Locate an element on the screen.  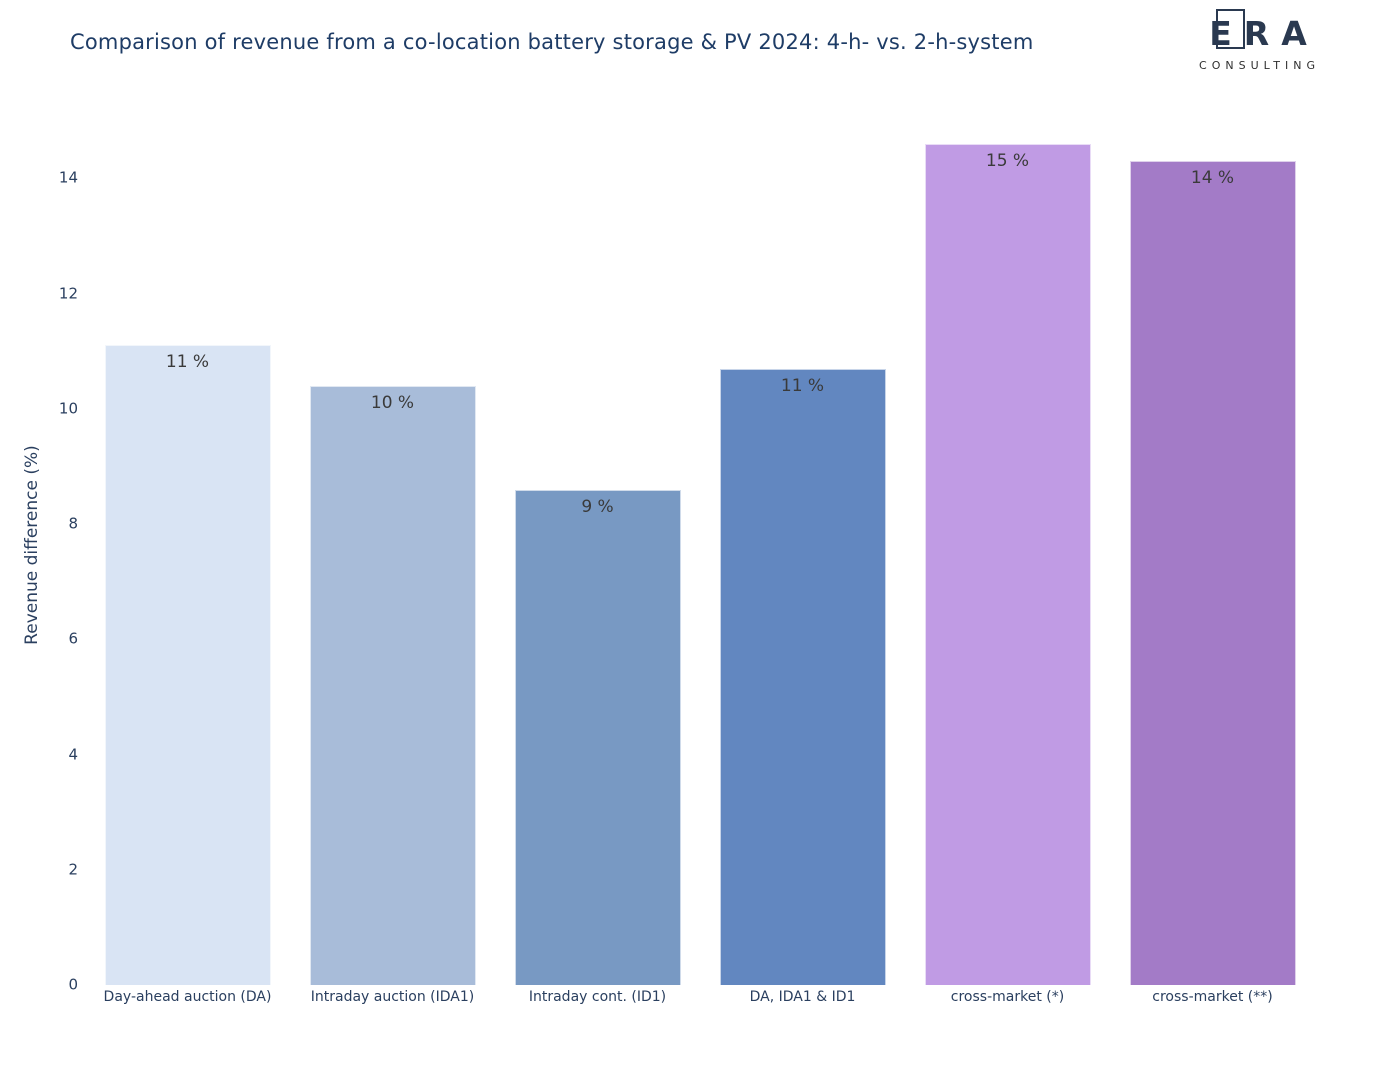
bar: 9 % is located at coordinates (597, 737).